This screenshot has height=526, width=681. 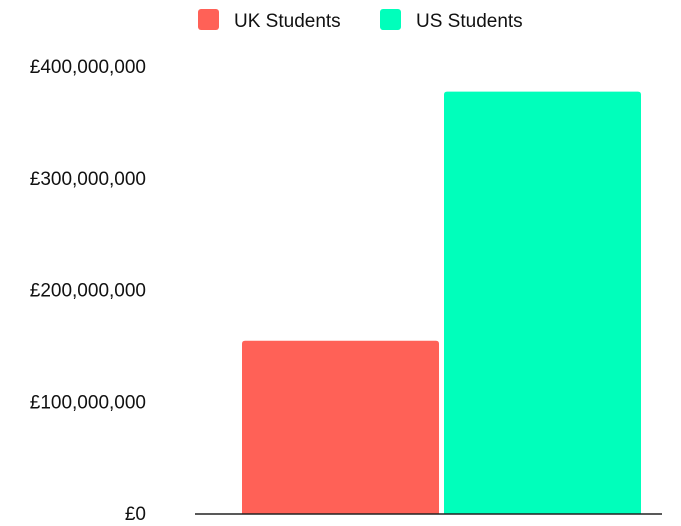 What do you see at coordinates (88, 179) in the screenshot?
I see `y-tick-label: £300,000,000` at bounding box center [88, 179].